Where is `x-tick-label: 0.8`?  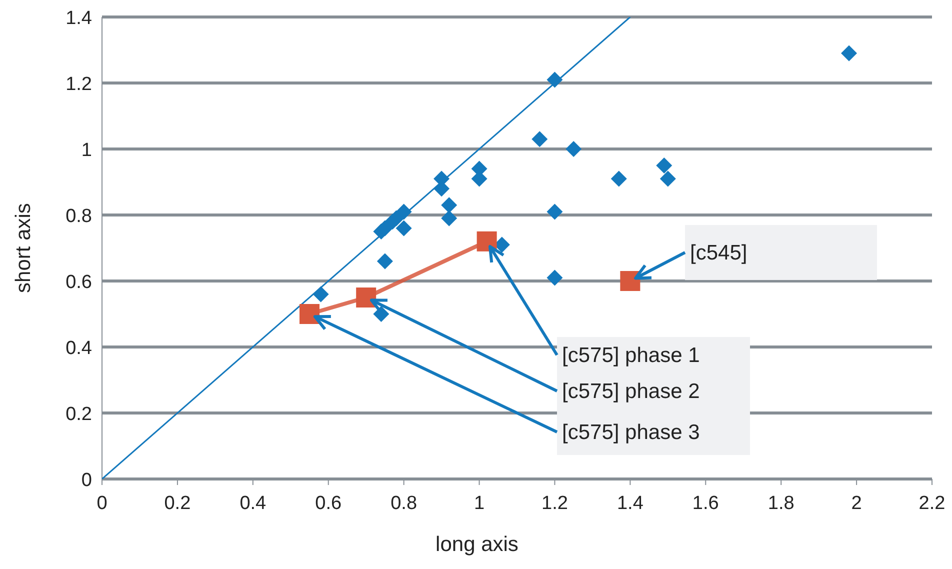
x-tick-label: 0.8 is located at coordinates (404, 503).